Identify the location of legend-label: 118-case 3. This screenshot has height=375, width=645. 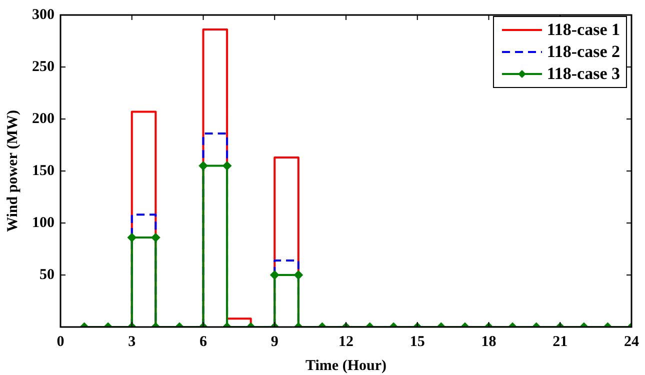
(583, 74).